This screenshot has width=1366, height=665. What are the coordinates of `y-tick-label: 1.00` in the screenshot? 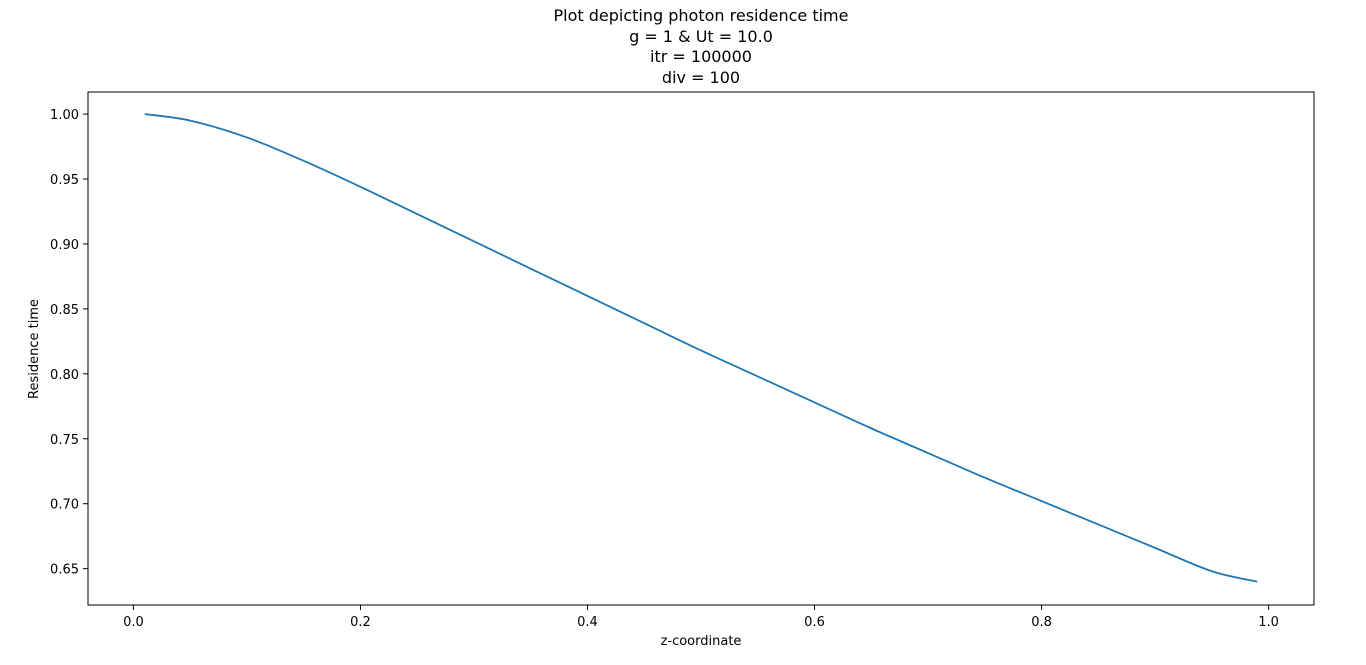 It's located at (64, 115).